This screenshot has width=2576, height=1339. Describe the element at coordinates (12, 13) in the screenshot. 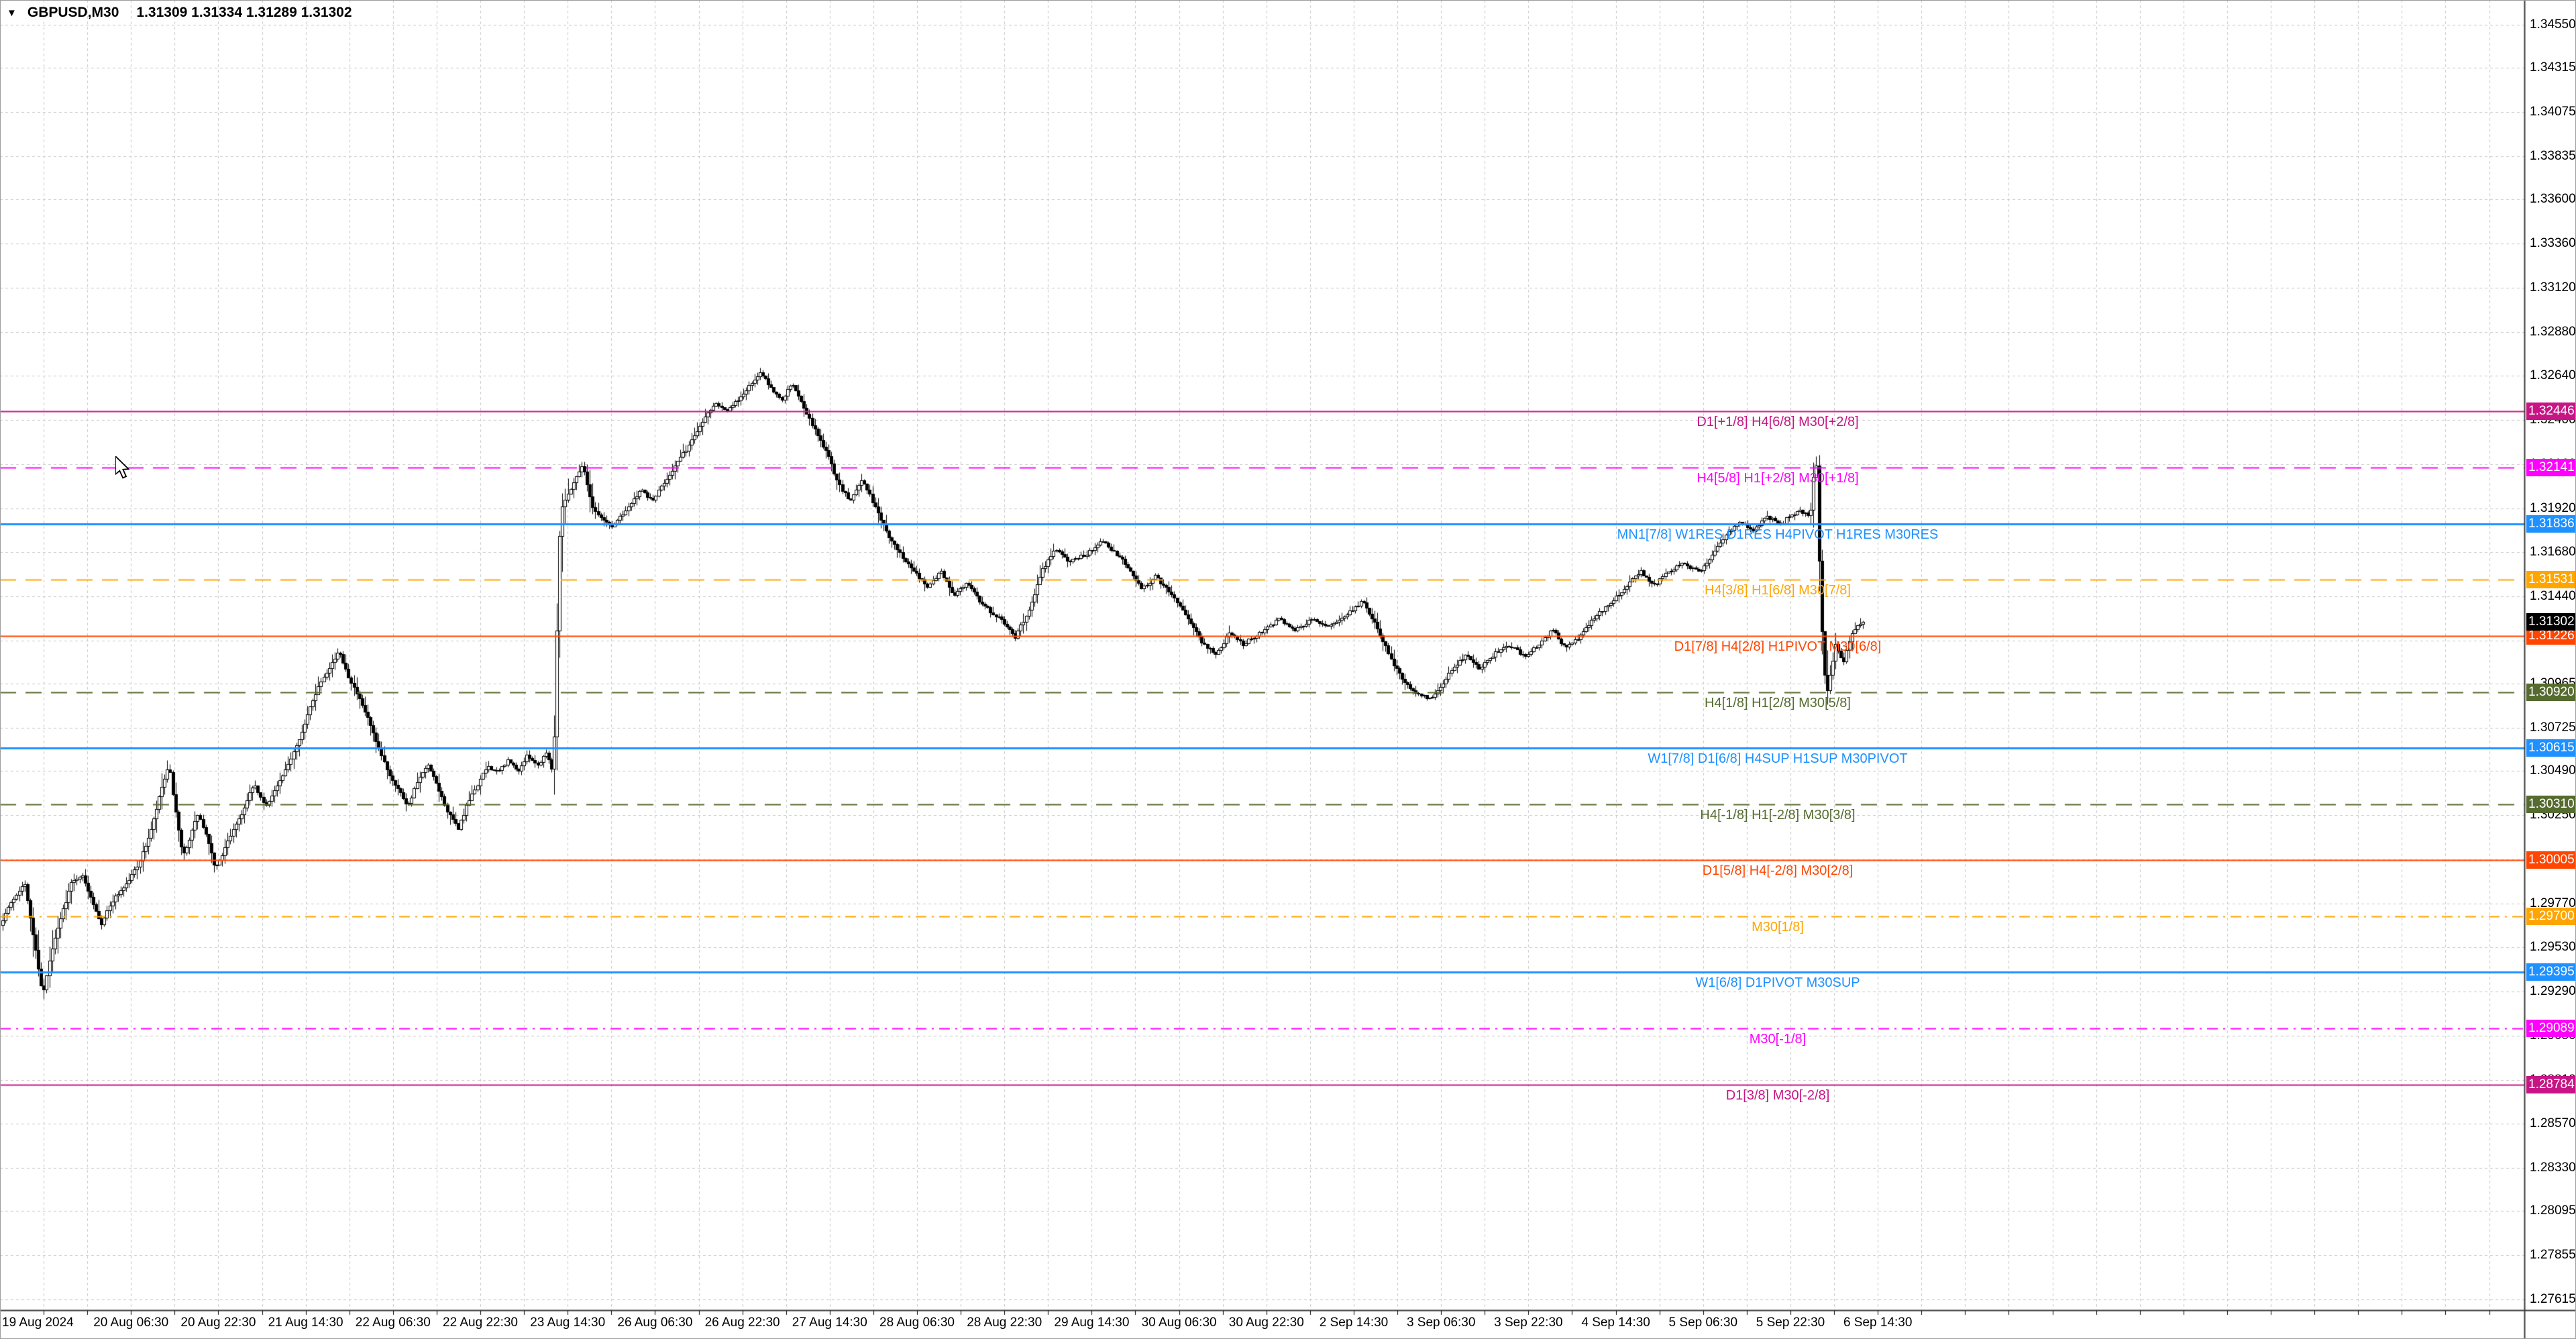

I see `symbol-dropdown-icon: ▼` at that location.